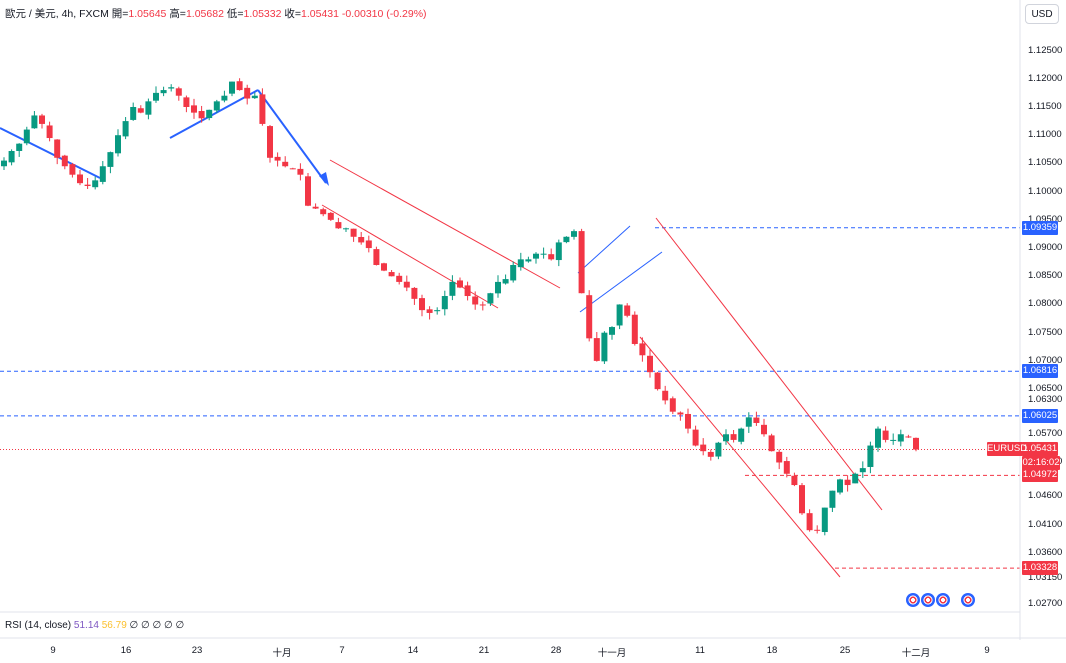 Image resolution: width=1066 pixels, height=663 pixels. Describe the element at coordinates (700, 650) in the screenshot. I see `x-tick-label: 11` at that location.